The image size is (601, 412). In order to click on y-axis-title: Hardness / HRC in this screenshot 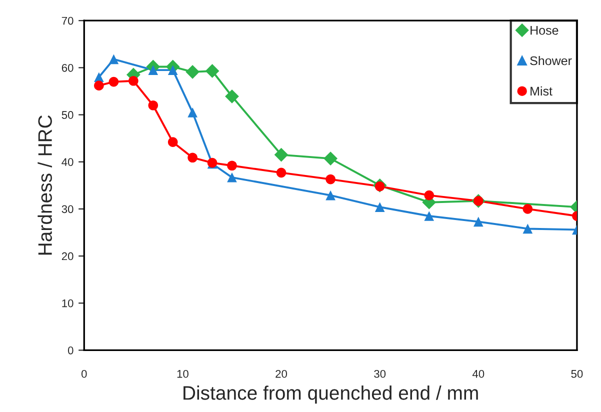, I will do `click(45, 185)`.